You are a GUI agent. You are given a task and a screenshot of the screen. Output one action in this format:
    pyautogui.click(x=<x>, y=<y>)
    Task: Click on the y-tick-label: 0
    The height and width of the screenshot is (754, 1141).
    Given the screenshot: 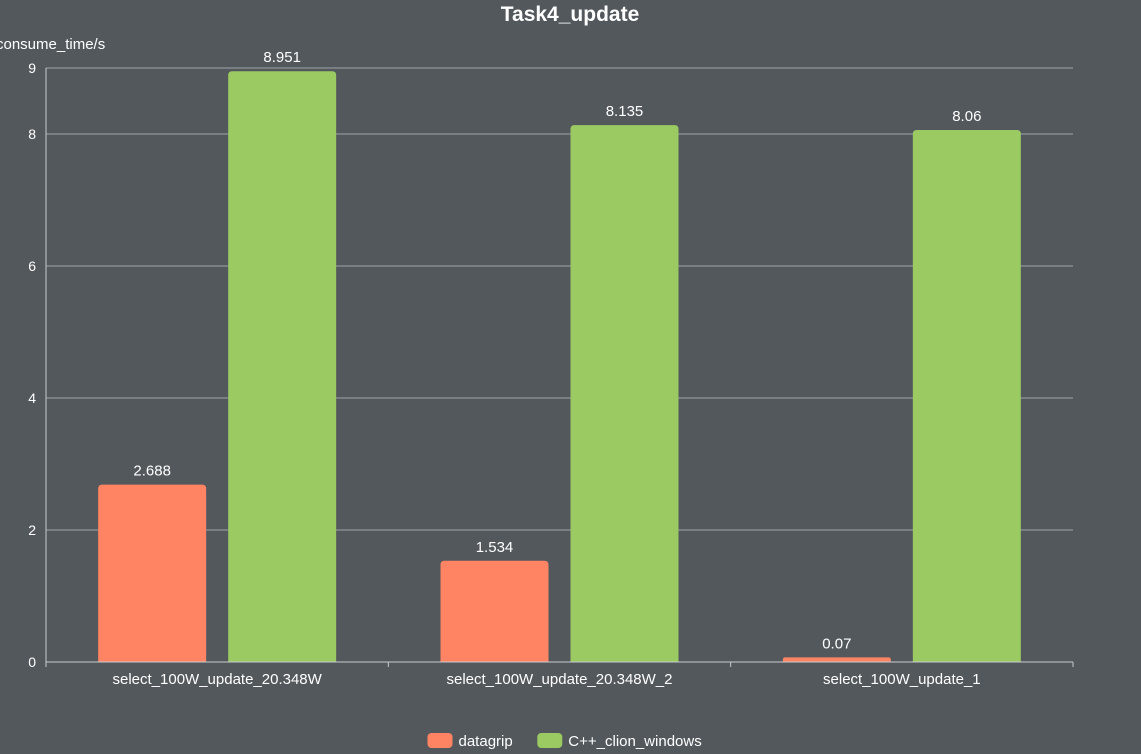 What is the action you would take?
    pyautogui.click(x=32, y=662)
    